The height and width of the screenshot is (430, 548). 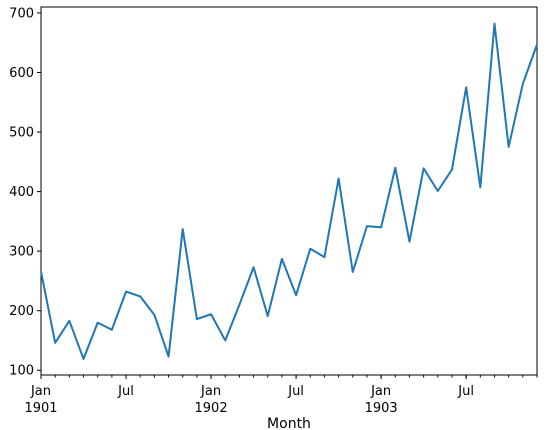 I want to click on y-axis: 100 200 300 400 500 600 700, so click(x=25, y=192).